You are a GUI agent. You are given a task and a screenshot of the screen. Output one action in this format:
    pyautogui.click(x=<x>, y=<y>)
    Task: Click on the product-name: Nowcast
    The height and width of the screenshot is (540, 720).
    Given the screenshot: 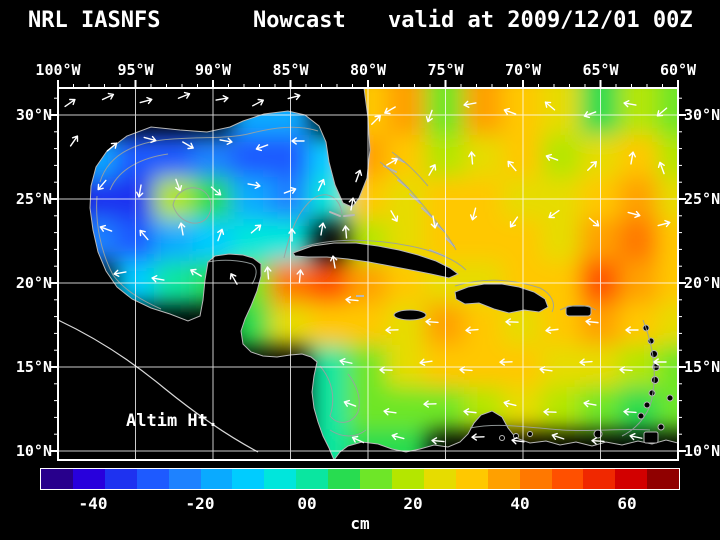 What is the action you would take?
    pyautogui.click(x=299, y=20)
    